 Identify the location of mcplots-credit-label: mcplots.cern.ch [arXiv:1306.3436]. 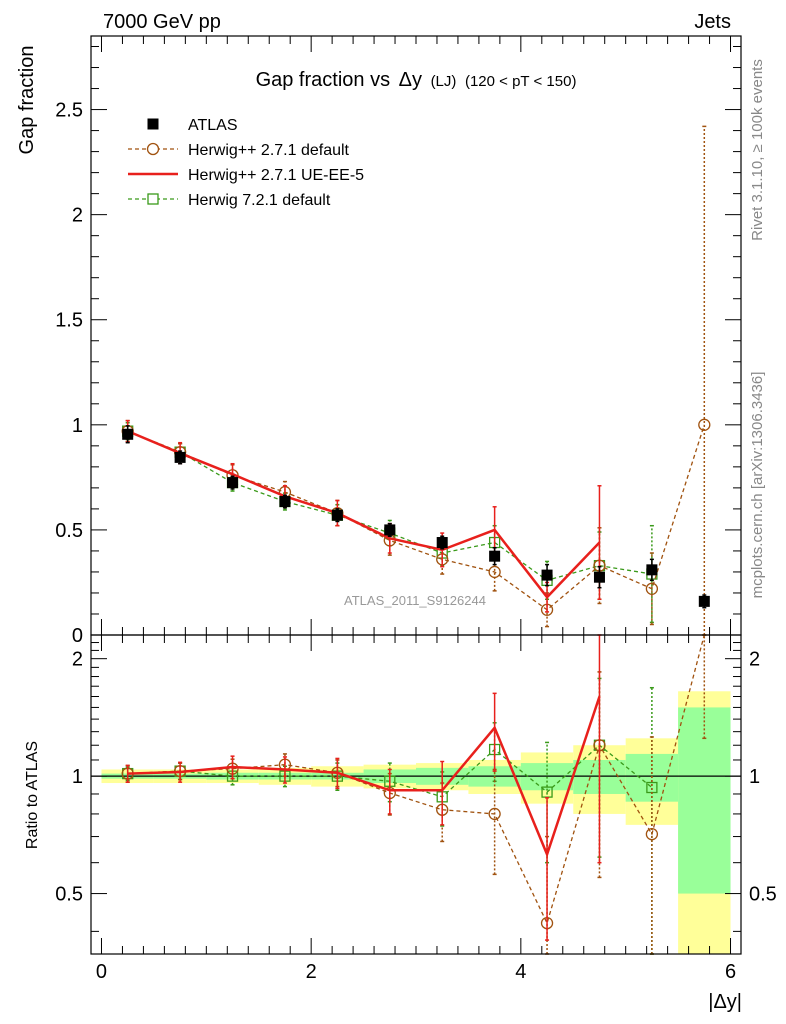
(757, 485).